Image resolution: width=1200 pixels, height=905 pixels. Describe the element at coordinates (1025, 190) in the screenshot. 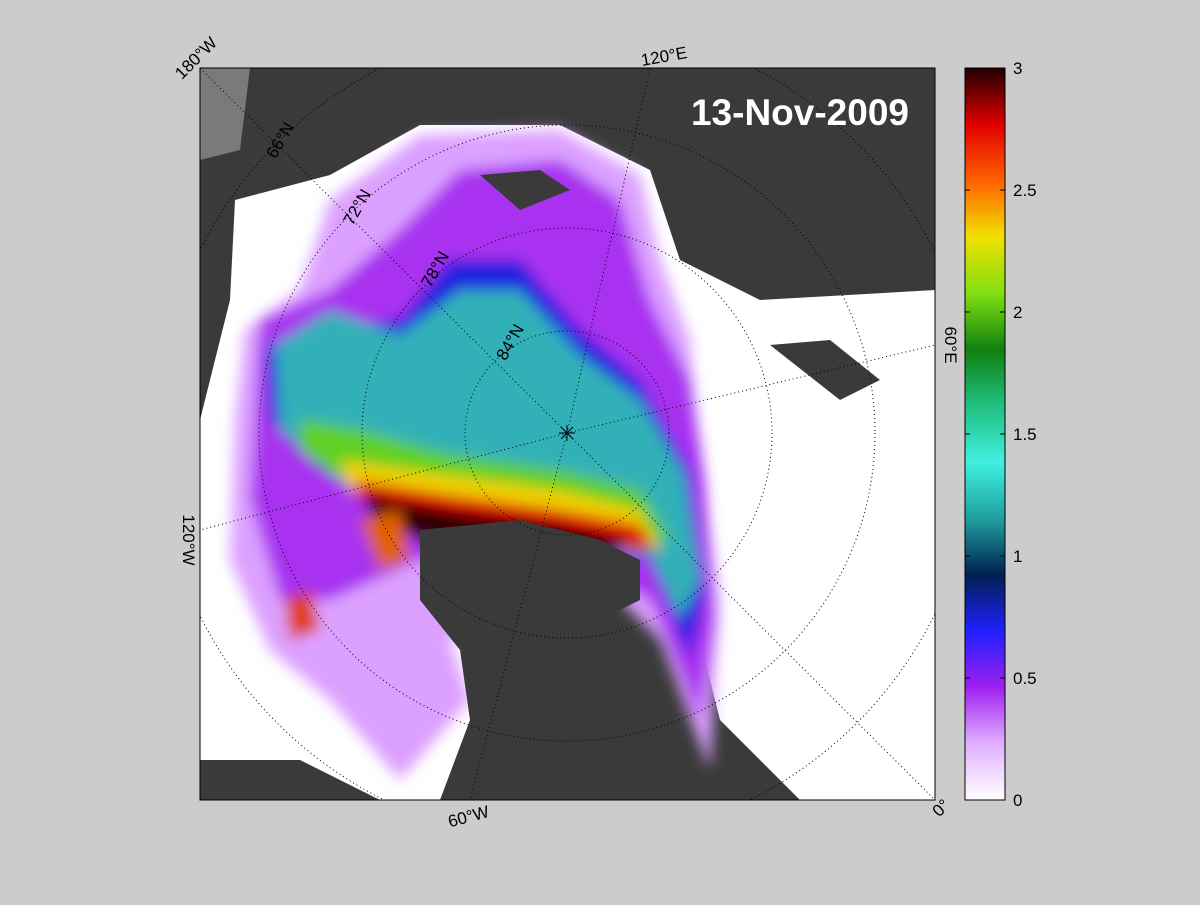

I see `colorbar-tick-label: 2.5` at that location.